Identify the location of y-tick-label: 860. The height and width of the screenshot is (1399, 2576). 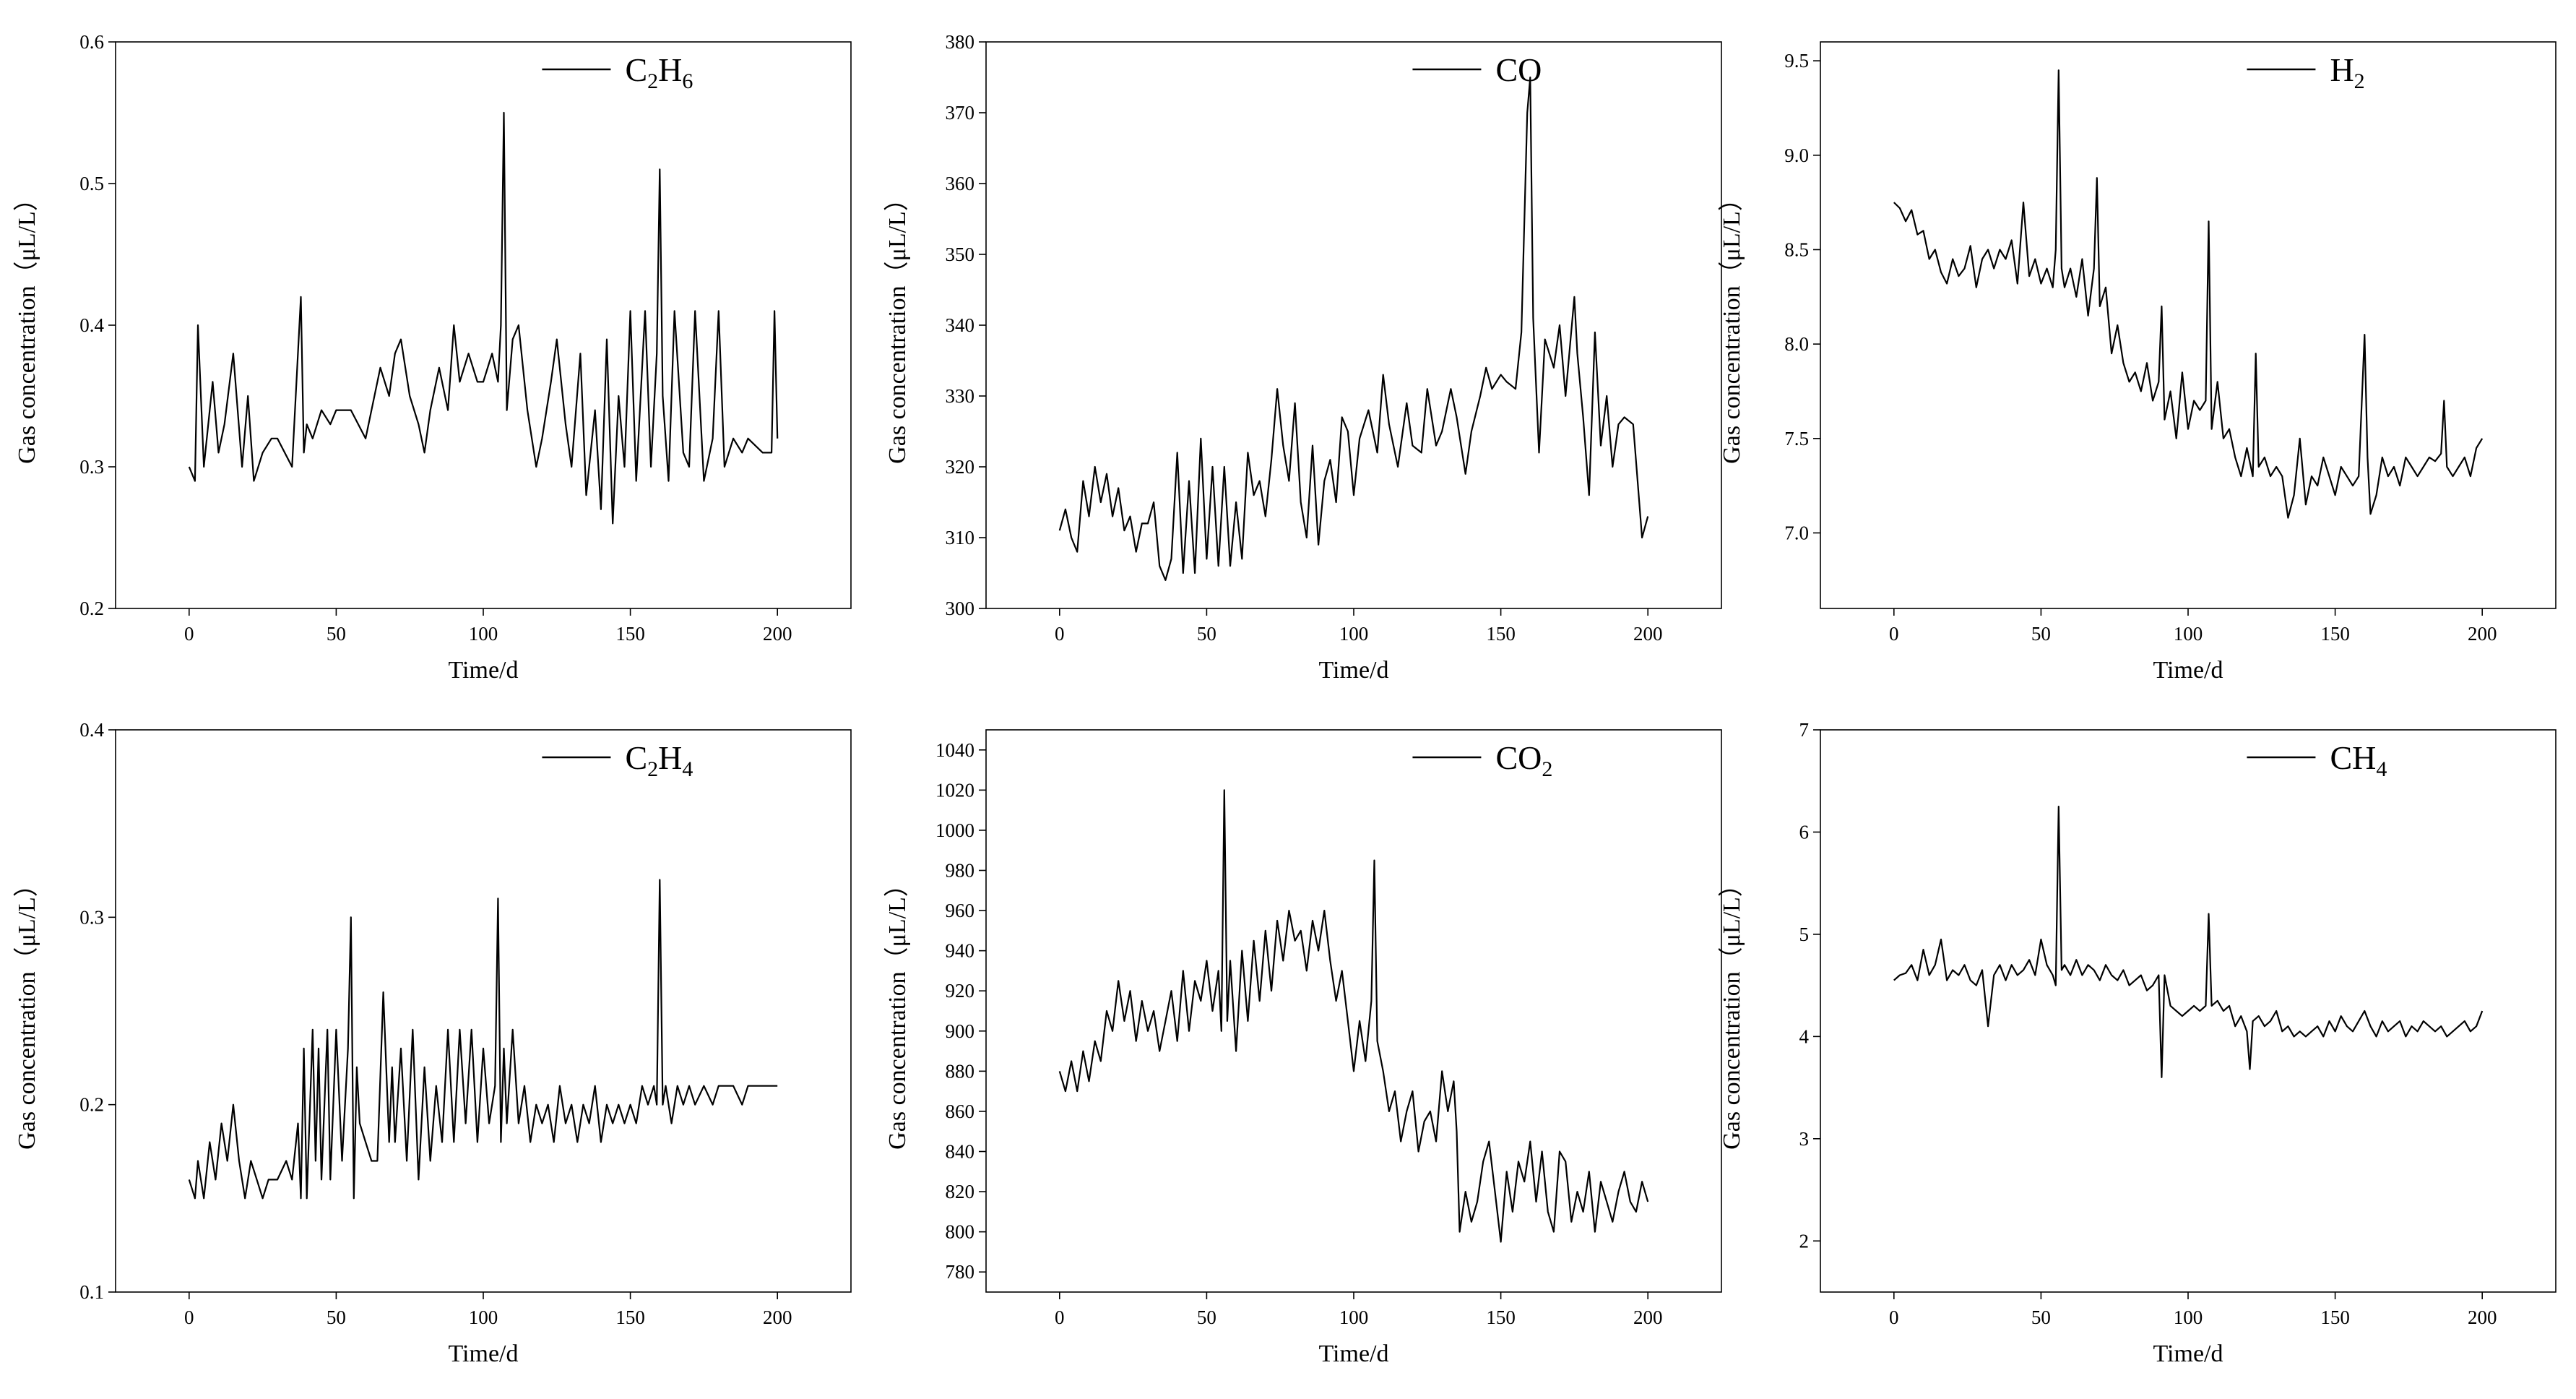
(960, 1112).